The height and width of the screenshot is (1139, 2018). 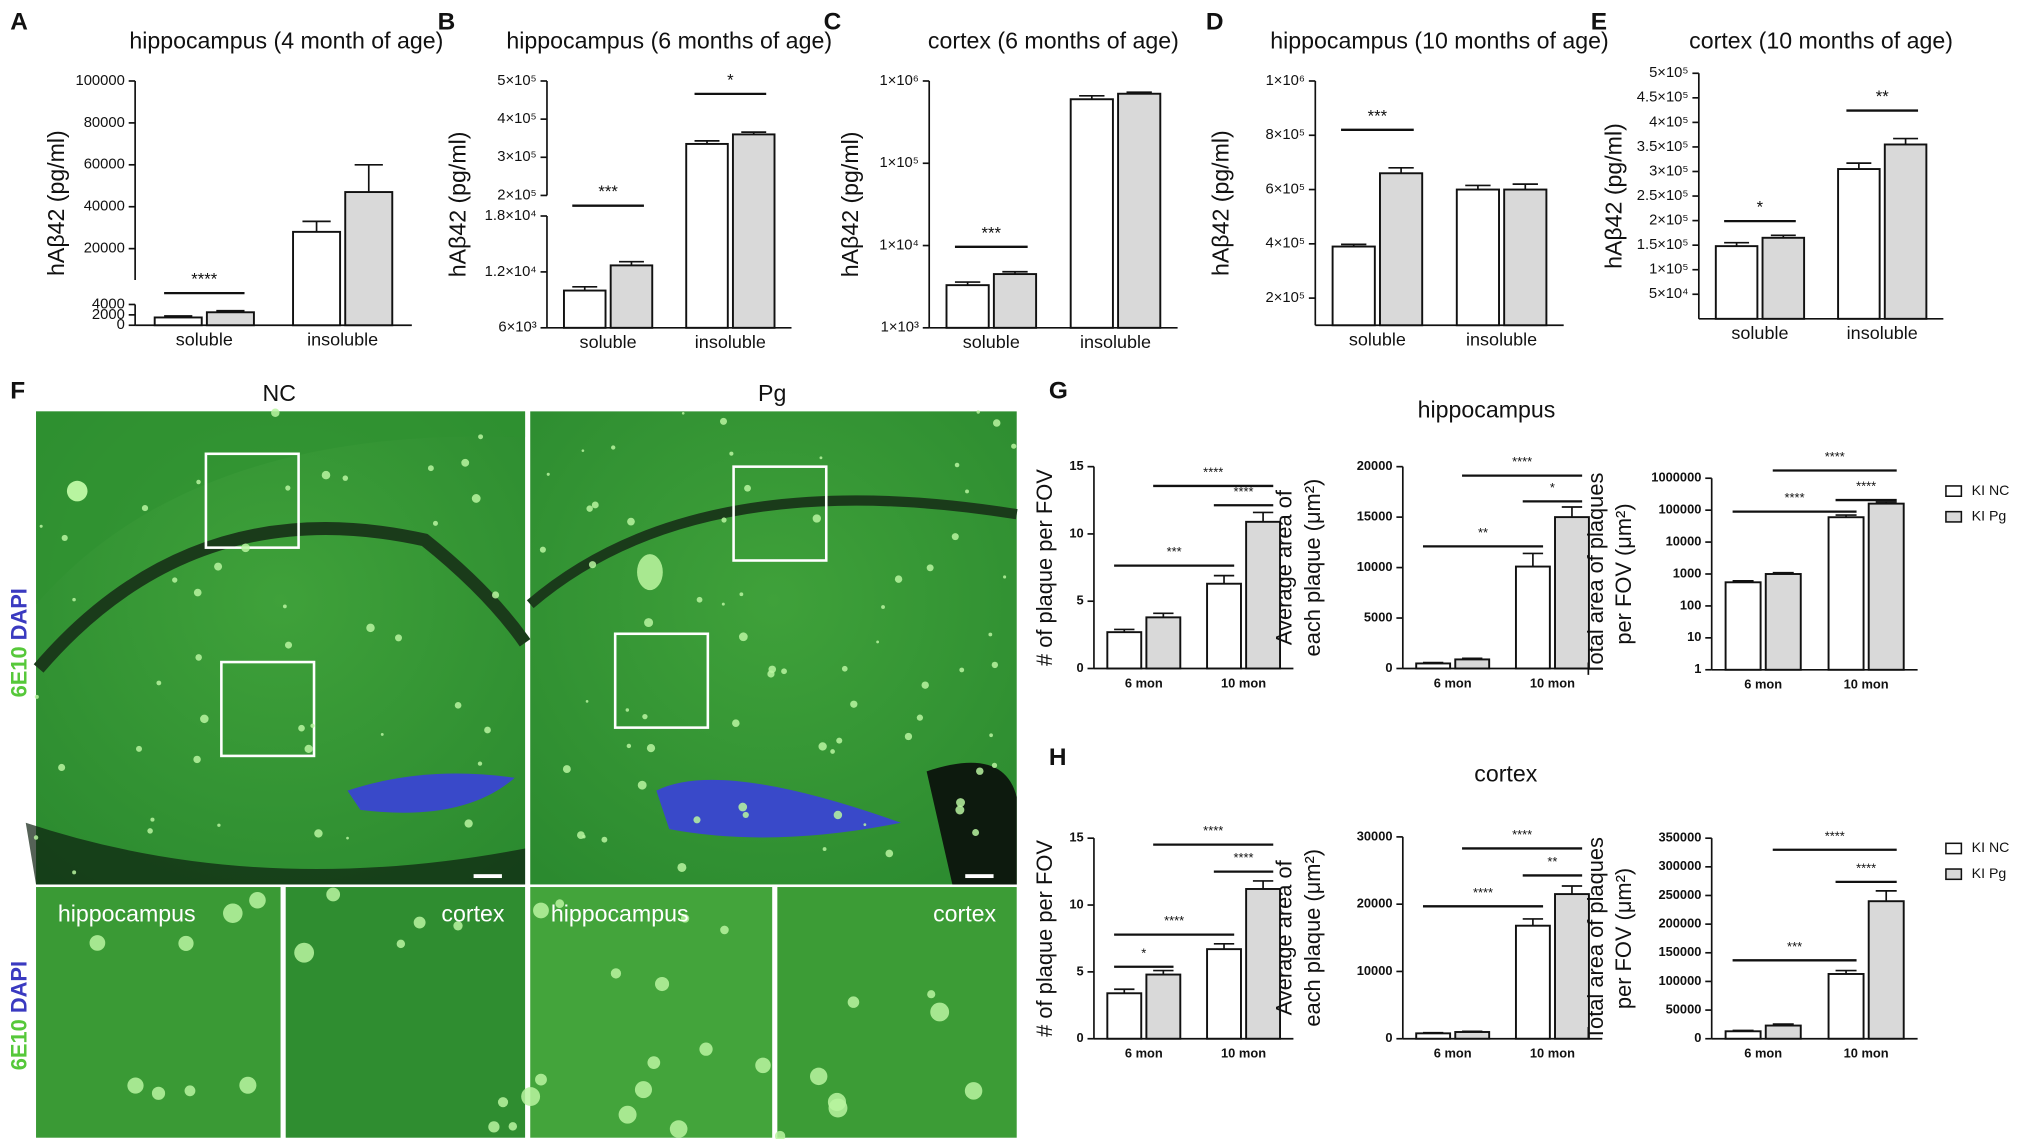 I want to click on stain-dapi: DAPI, so click(x=18, y=987).